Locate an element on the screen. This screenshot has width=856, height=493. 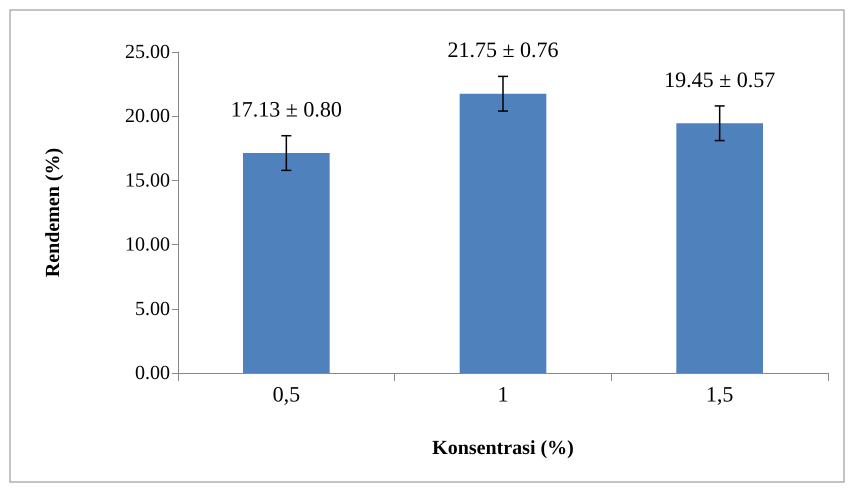
x-axis-title: Konsentrasi (%) is located at coordinates (503, 448).